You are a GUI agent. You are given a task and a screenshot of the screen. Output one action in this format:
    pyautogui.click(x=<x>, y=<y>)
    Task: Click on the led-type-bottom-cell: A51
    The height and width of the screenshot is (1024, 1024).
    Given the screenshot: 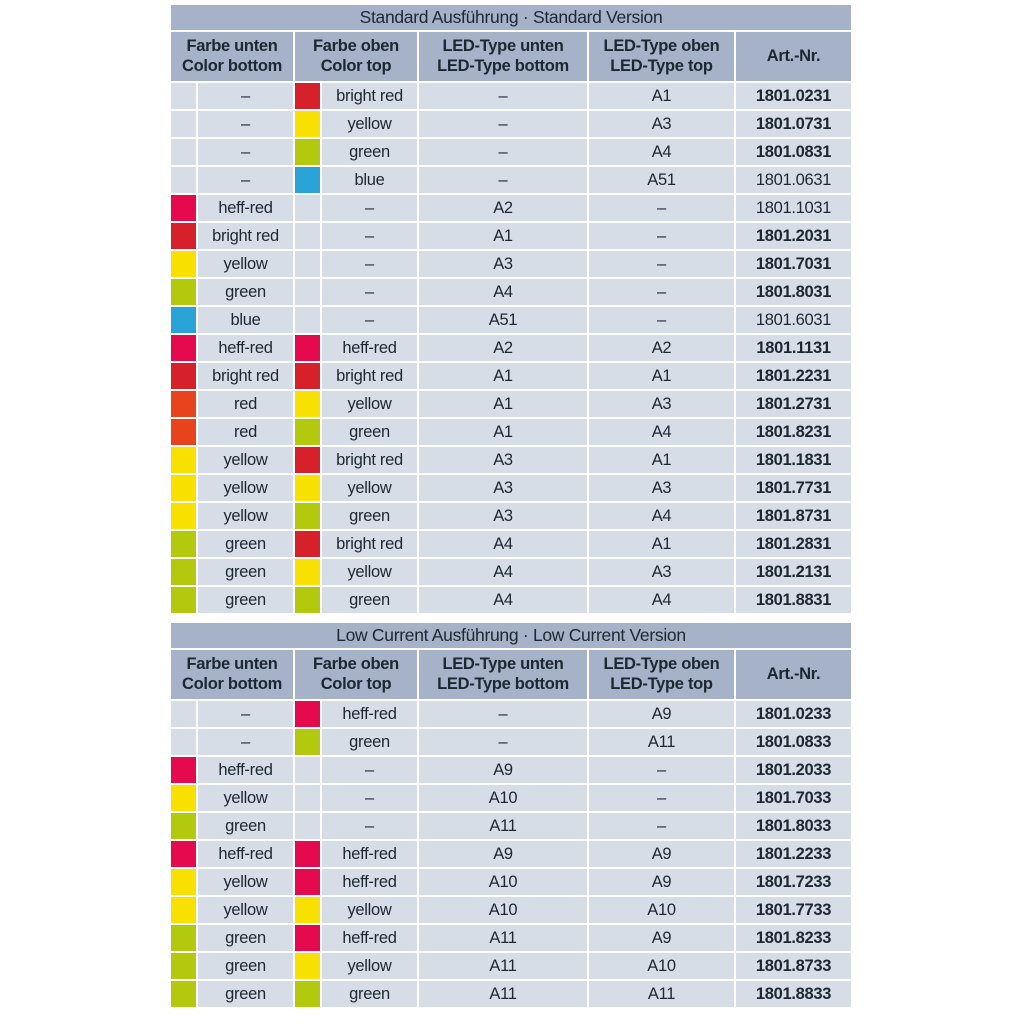 What is the action you would take?
    pyautogui.click(x=503, y=320)
    